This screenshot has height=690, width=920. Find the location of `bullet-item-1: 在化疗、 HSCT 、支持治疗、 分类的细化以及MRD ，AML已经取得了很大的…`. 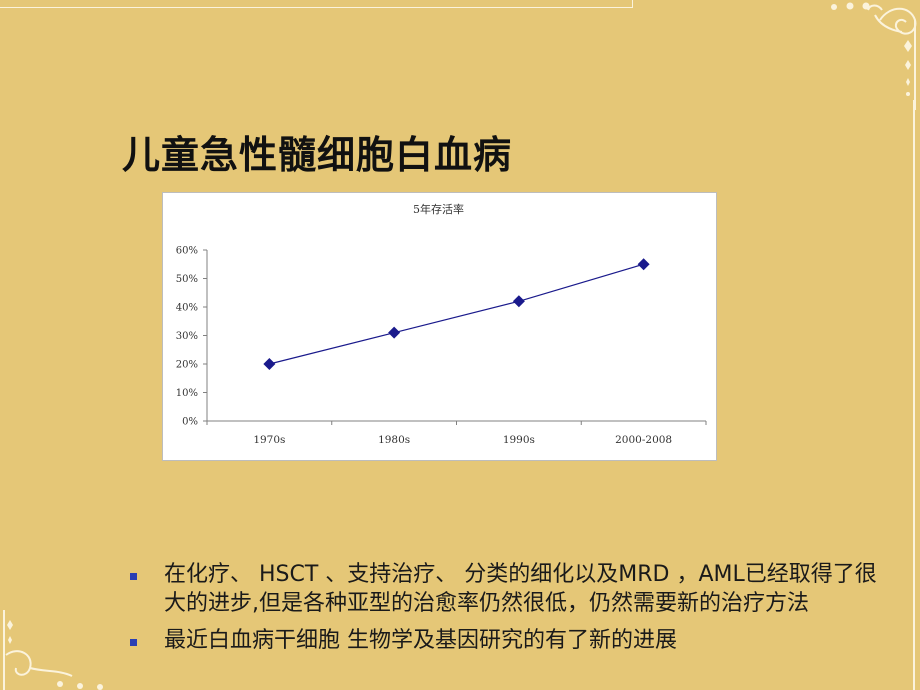

bullet-item-1: 在化疗、 HSCT 、支持治疗、 分类的细化以及MRD ，AML已经取得了很大的… is located at coordinates (508, 589).